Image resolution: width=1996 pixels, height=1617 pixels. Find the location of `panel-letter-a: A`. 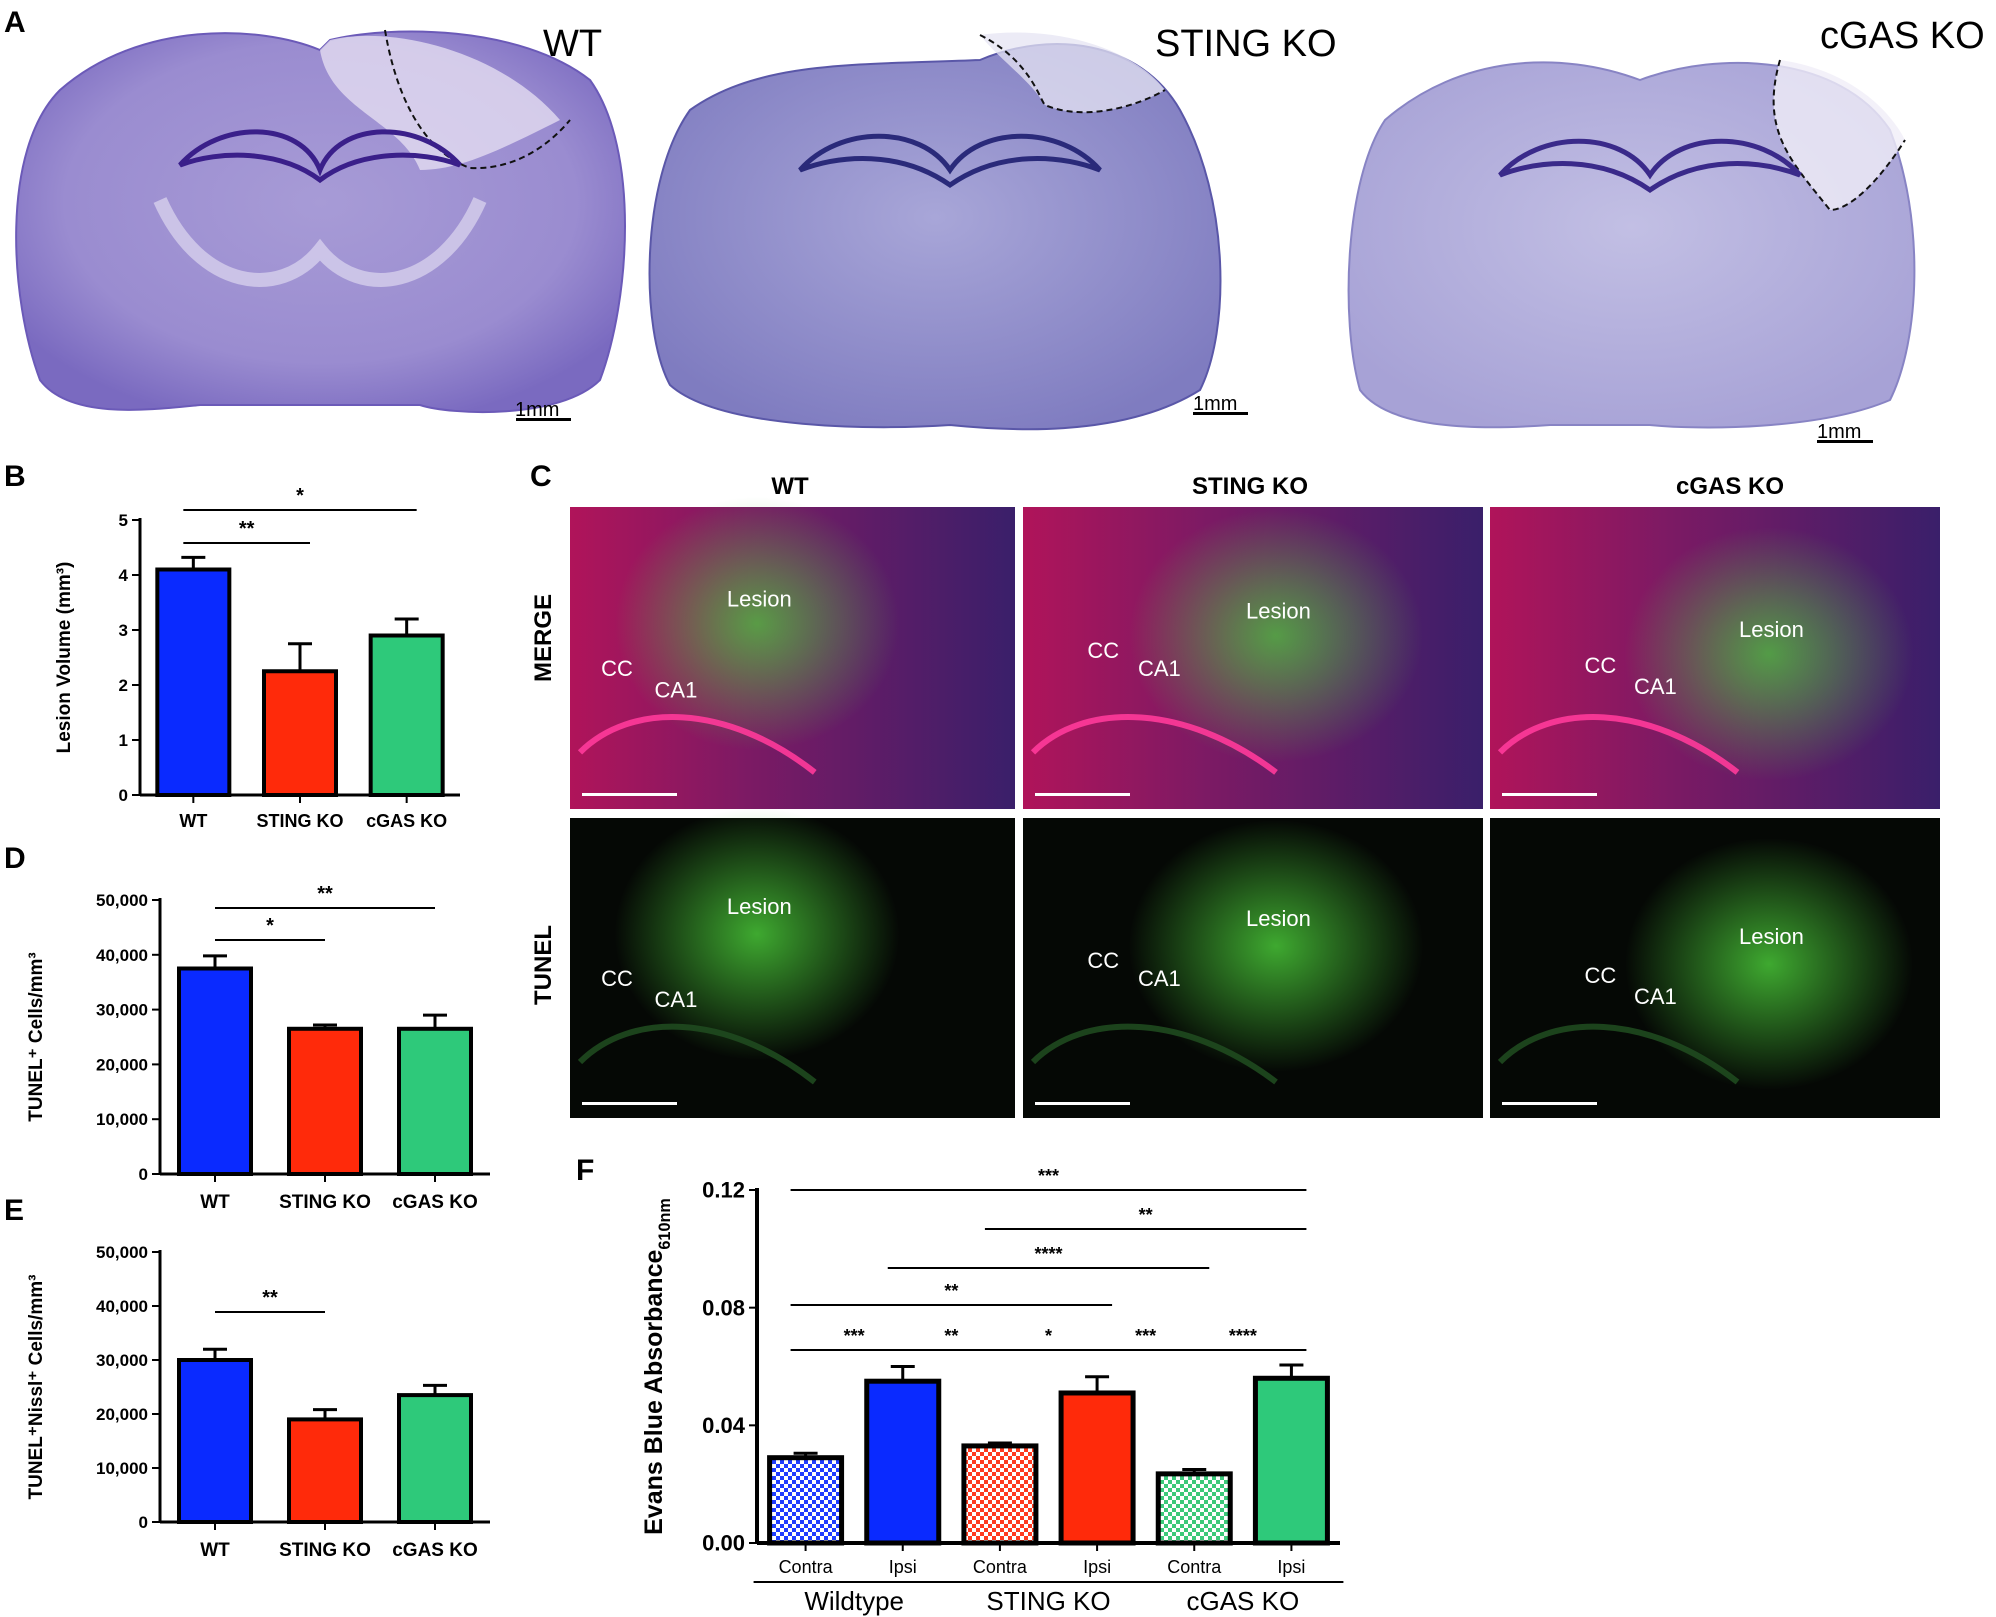

panel-letter-a: A is located at coordinates (15, 22).